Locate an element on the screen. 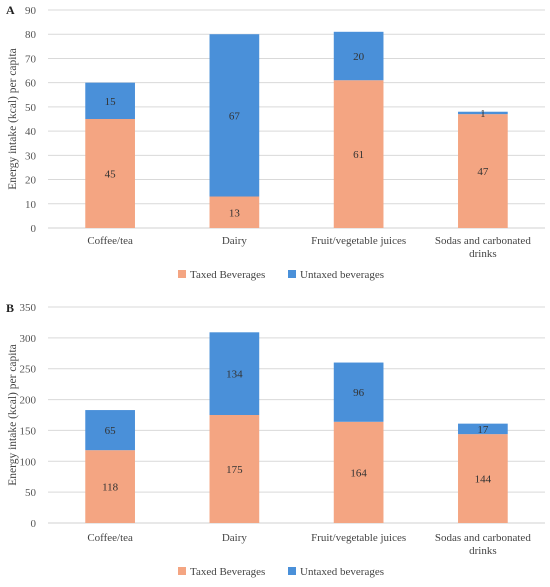  data-label: 96 is located at coordinates (359, 393).